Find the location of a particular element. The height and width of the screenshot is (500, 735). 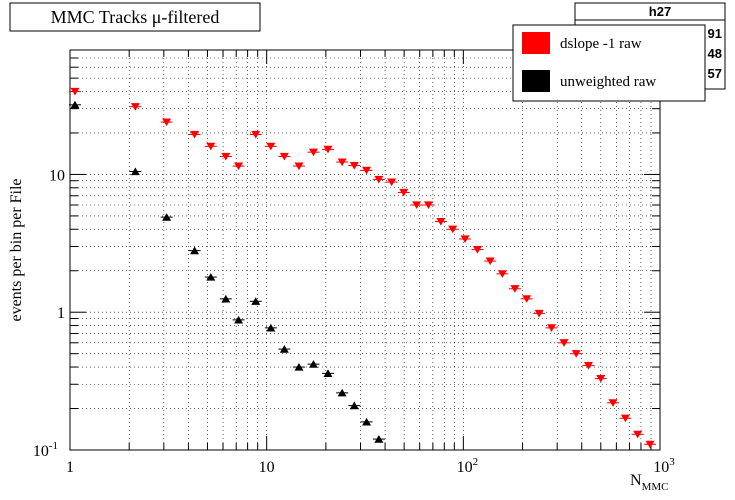

y-axis-label: events per bin per File is located at coordinates (16, 249).